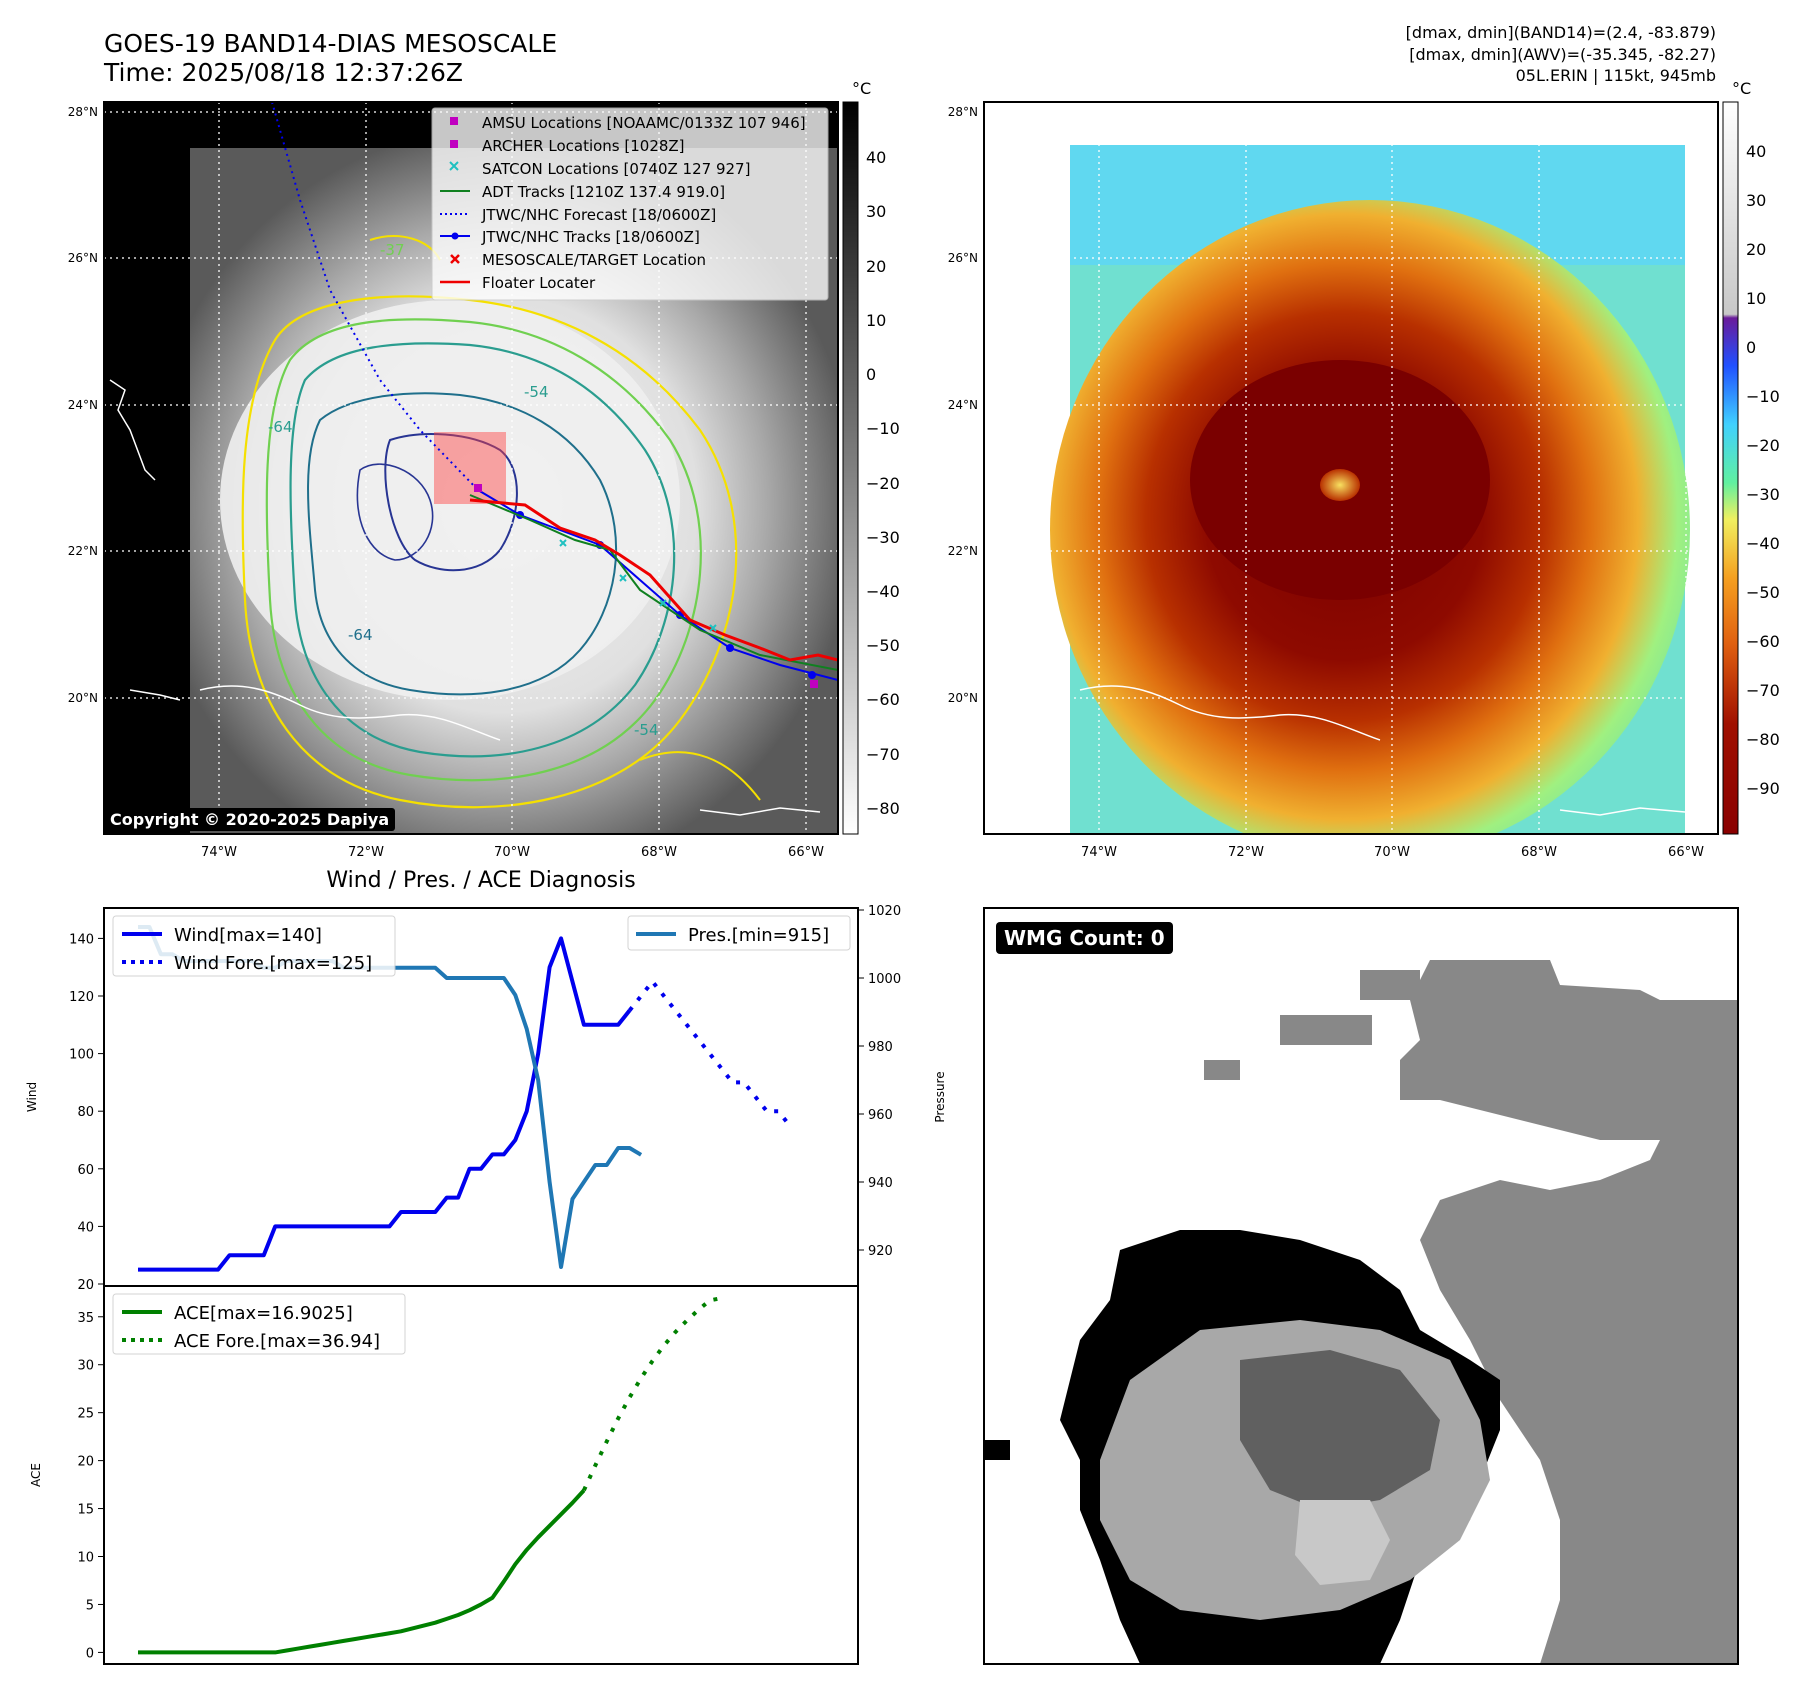 The image size is (1797, 1690). Describe the element at coordinates (454, 144) in the screenshot. I see `legend-archer-marker` at that location.